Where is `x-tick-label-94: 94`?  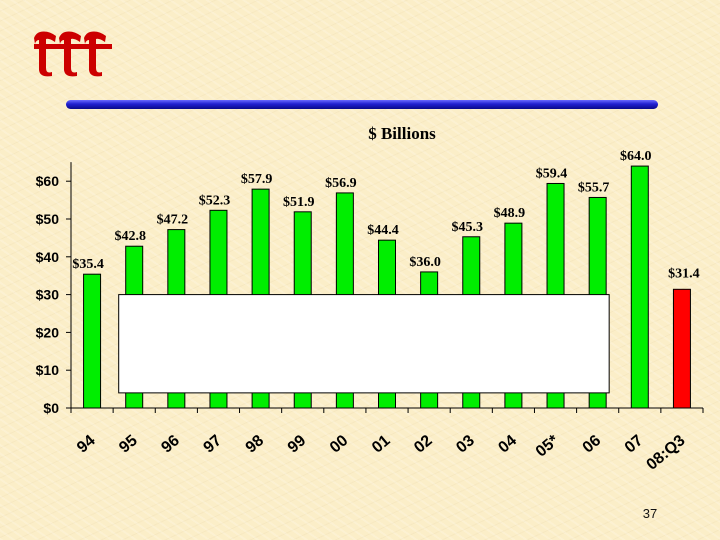 x-tick-label-94: 94 is located at coordinates (86, 444).